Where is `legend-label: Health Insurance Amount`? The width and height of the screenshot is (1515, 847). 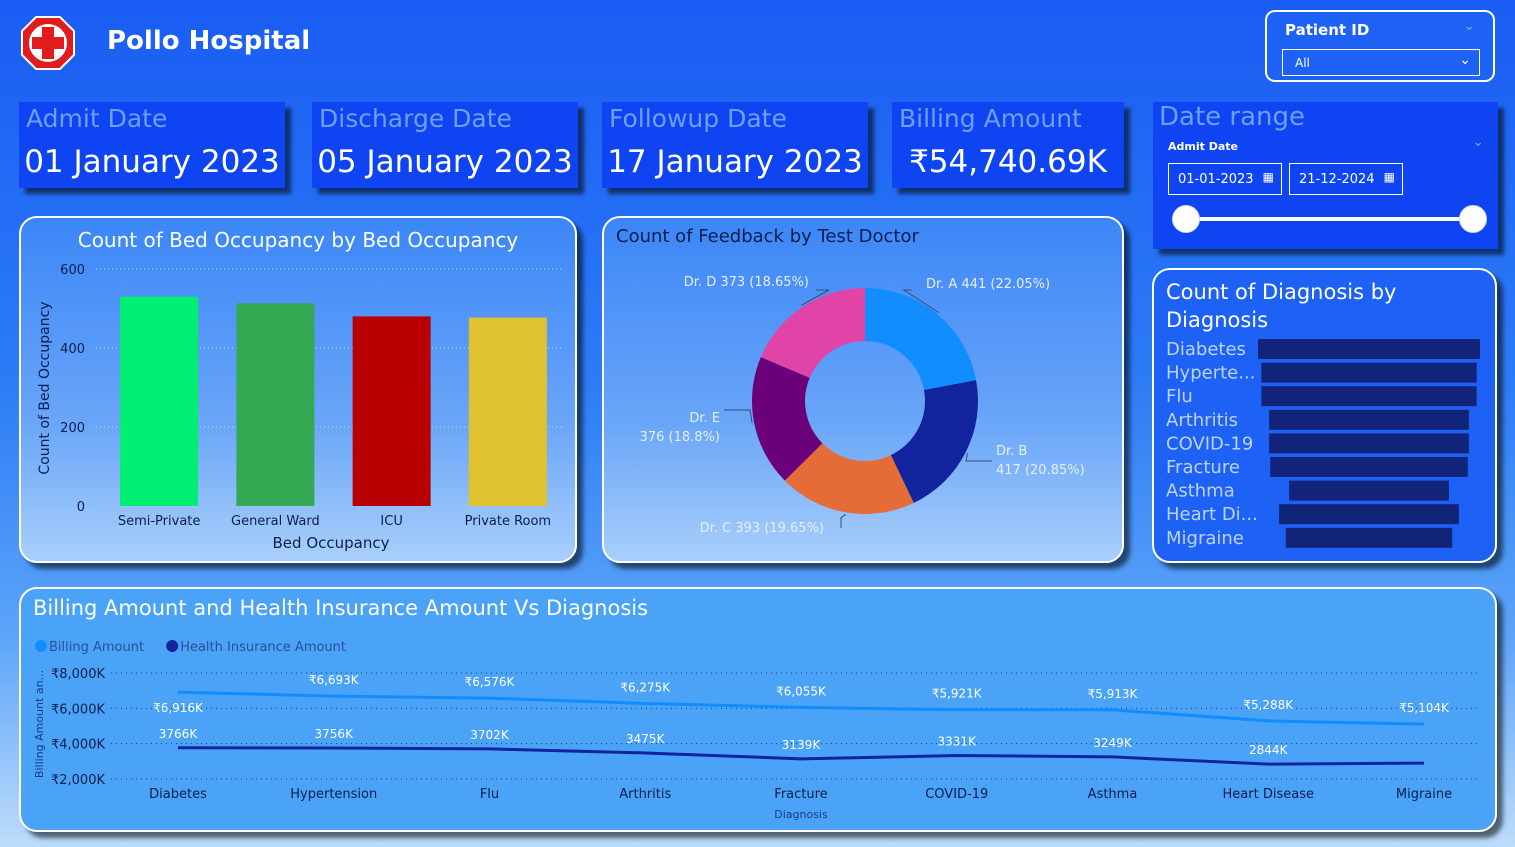
legend-label: Health Insurance Amount is located at coordinates (263, 647).